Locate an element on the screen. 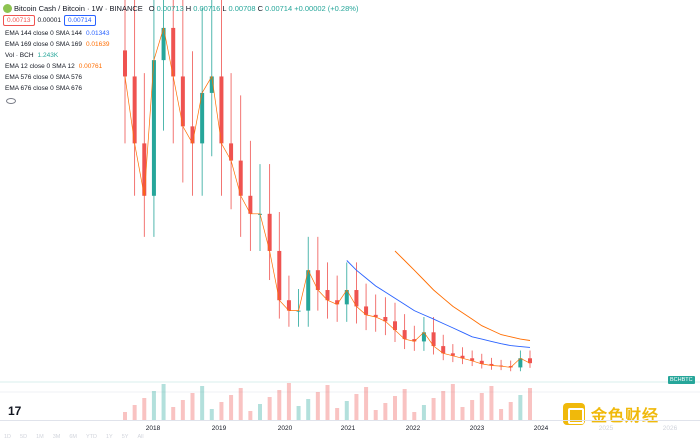  indicator-legend-ema12: EMA 12 close 0 SMA 12 0.00761 is located at coordinates (53, 66).